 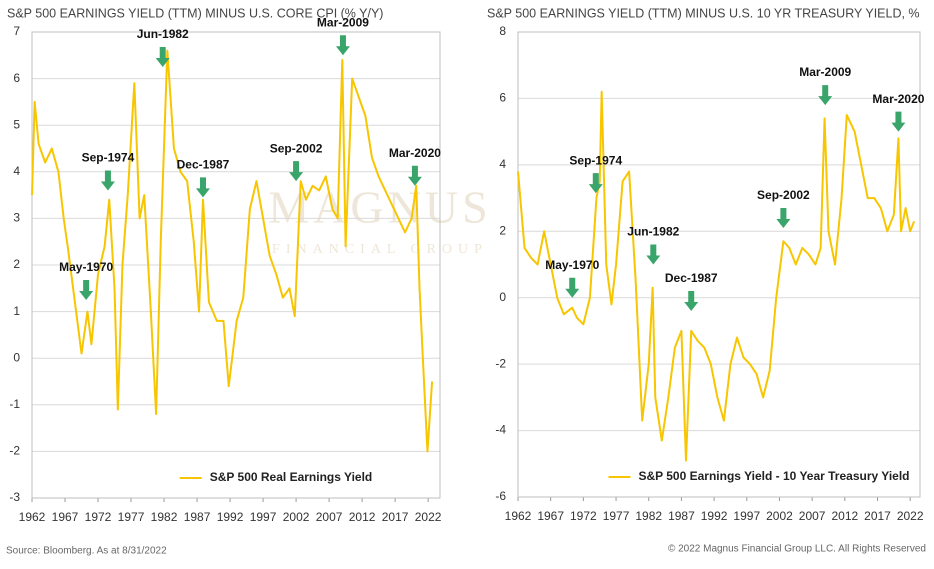 What do you see at coordinates (379, 207) in the screenshot?
I see `watermark-name: MAGNUS` at bounding box center [379, 207].